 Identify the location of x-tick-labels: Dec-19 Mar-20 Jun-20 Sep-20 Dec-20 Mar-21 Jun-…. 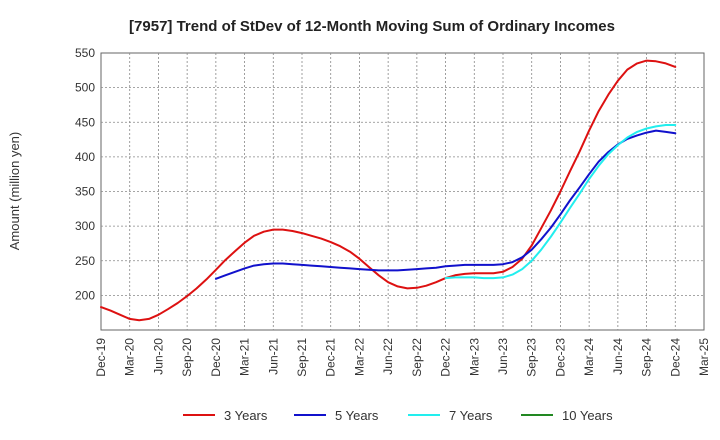
(402, 357).